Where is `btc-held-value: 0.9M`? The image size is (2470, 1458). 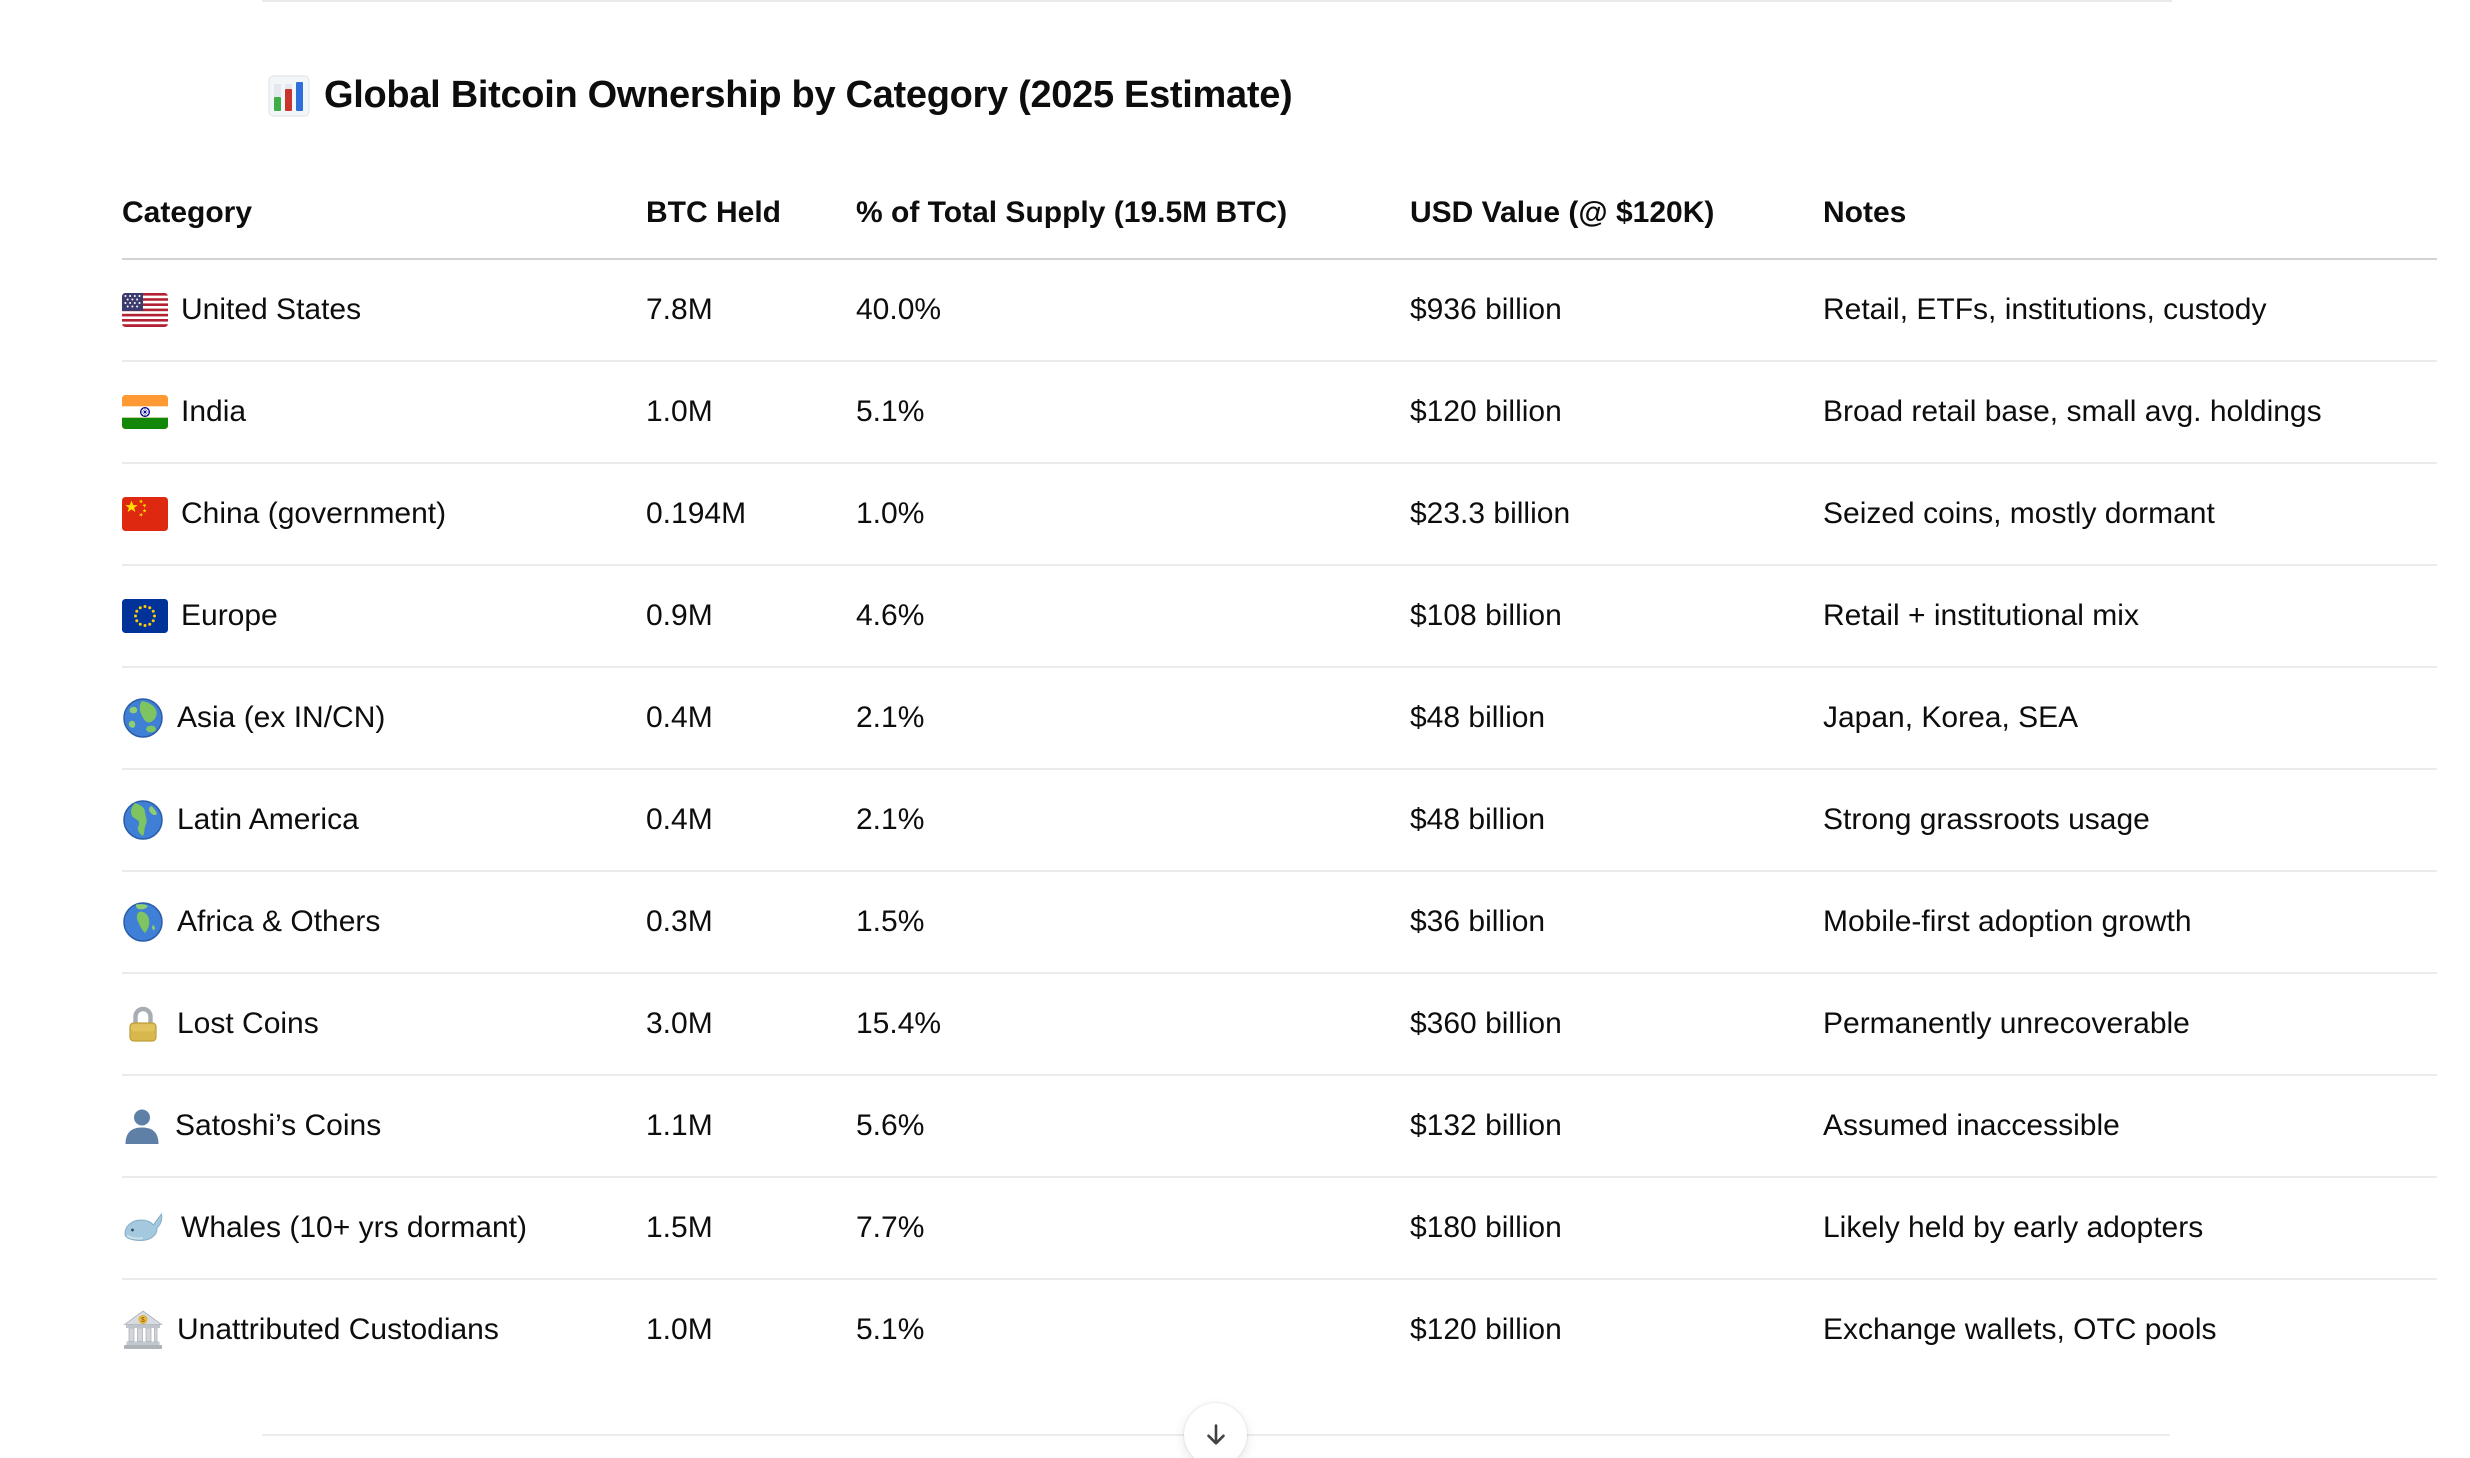 btc-held-value: 0.9M is located at coordinates (679, 615).